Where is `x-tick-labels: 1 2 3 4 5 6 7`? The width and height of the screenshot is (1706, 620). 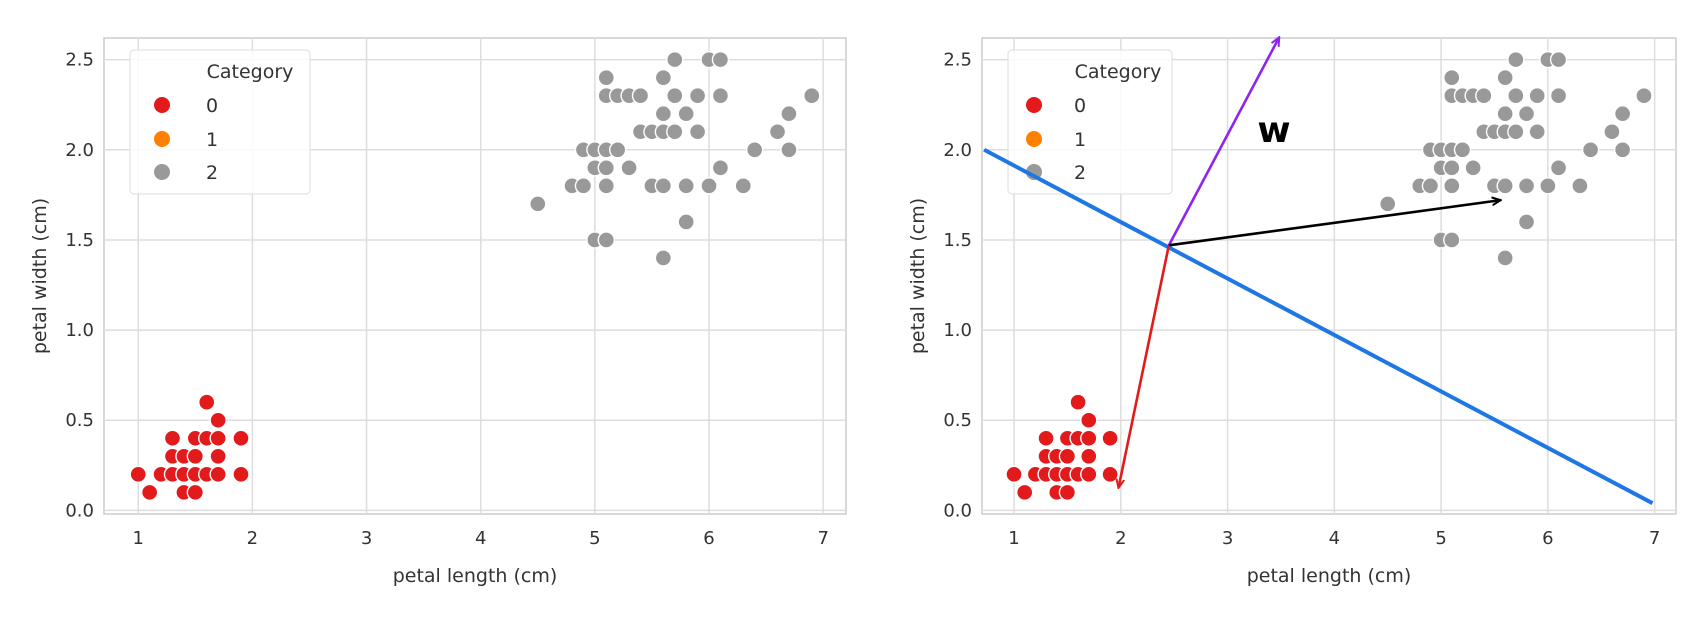 x-tick-labels: 1 2 3 4 5 6 7 is located at coordinates (1334, 538).